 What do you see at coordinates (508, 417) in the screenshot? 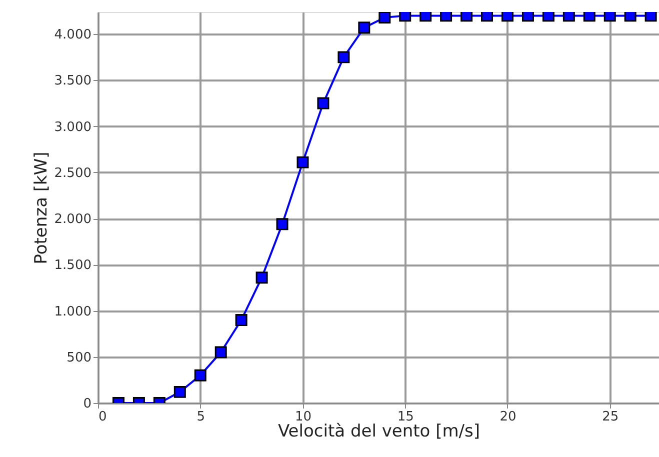
I see `x-tick-label: 20` at bounding box center [508, 417].